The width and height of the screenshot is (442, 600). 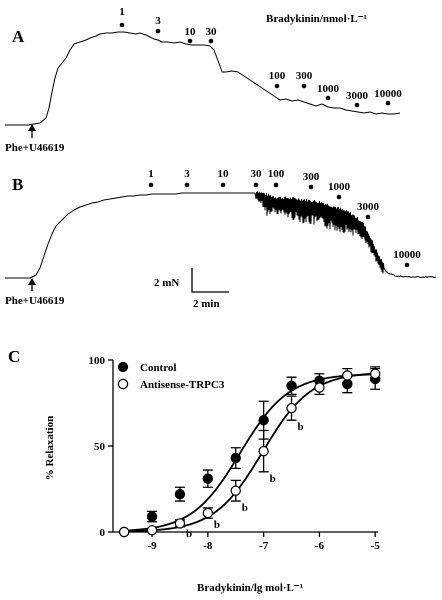 What do you see at coordinates (152, 546) in the screenshot?
I see `x-tick-label: -9` at bounding box center [152, 546].